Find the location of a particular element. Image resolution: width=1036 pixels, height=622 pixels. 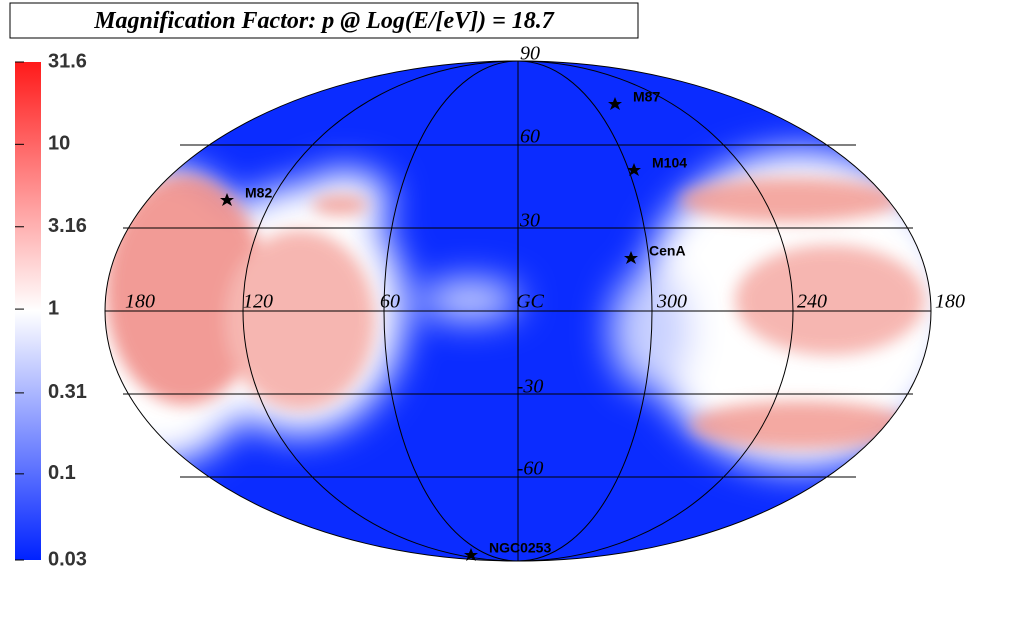

latitude-label: -30 is located at coordinates (530, 387).